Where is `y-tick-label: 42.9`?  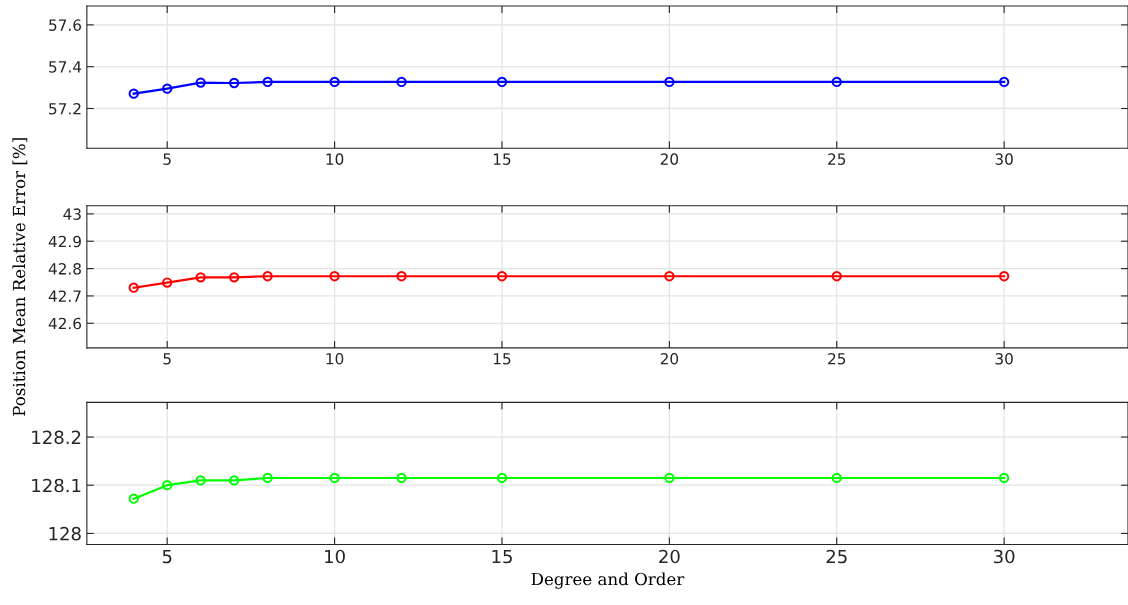
y-tick-label: 42.9 is located at coordinates (64, 241).